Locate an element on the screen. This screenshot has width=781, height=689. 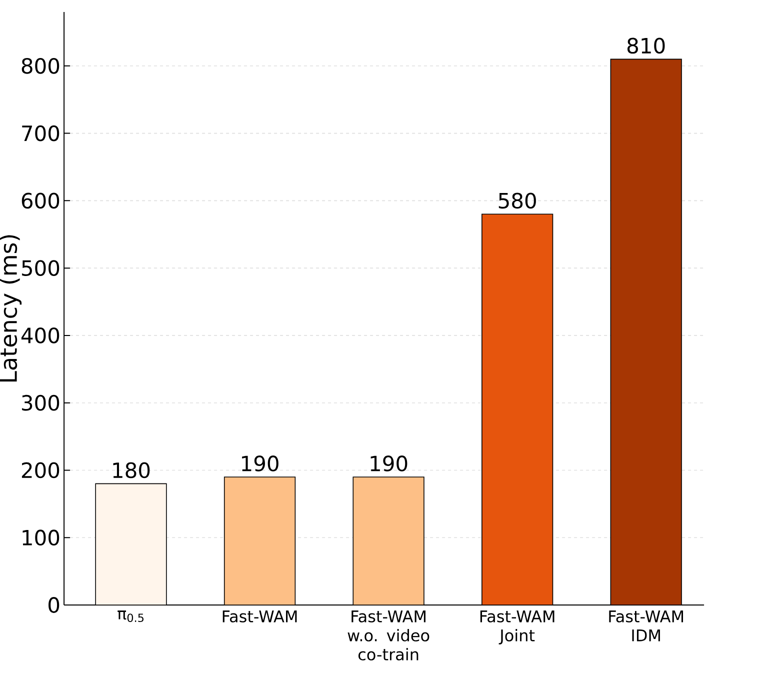
y-tick-label: 800 is located at coordinates (41, 66).